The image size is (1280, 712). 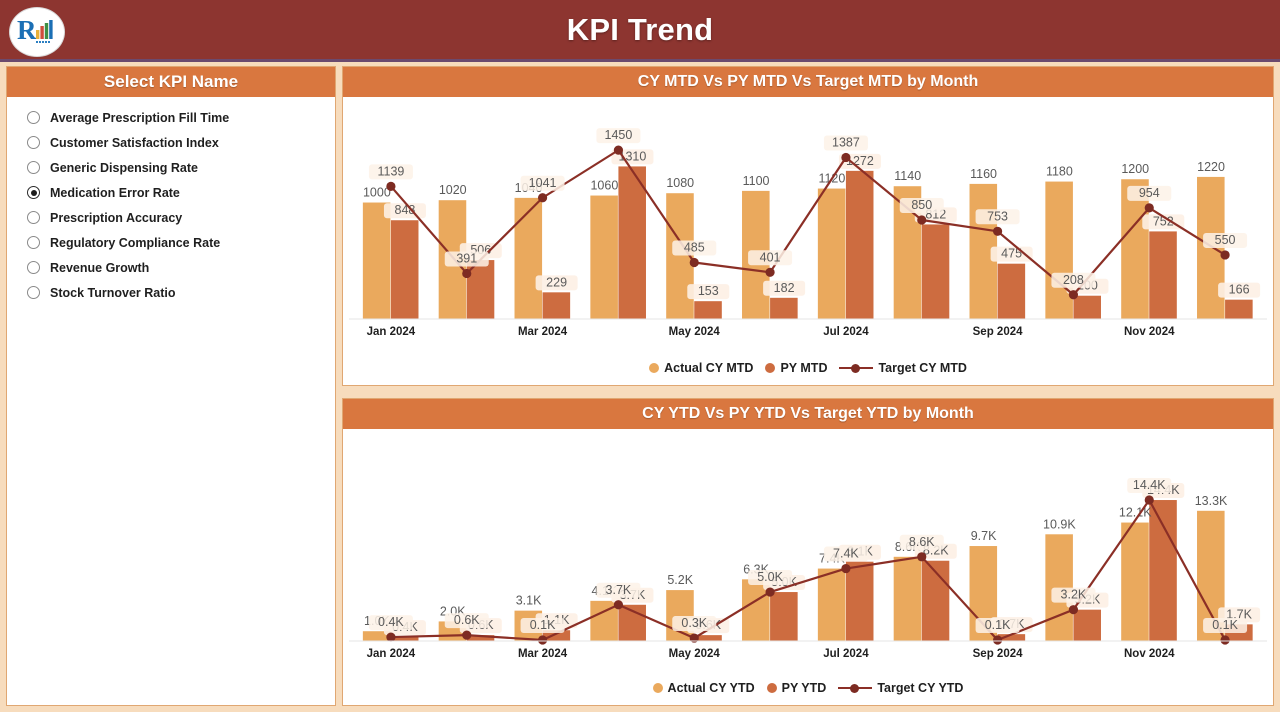 I want to click on kpi-radio-item: Customer Satisfaction Index, so click(x=181, y=142).